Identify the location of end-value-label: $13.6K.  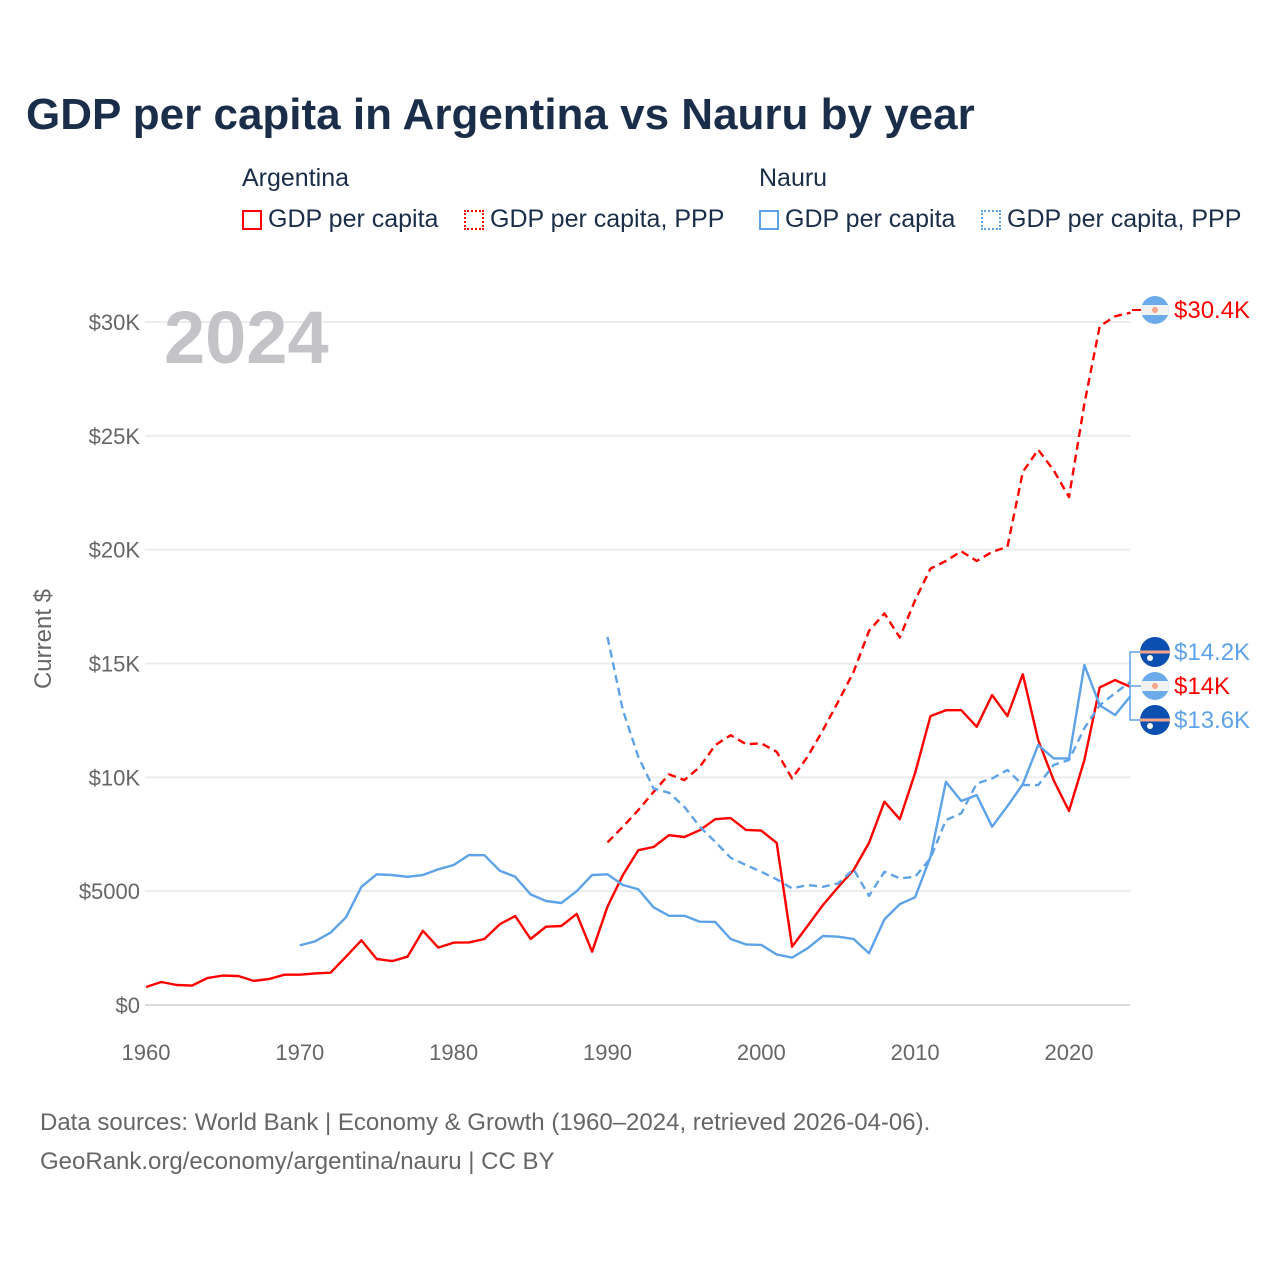
(1212, 720).